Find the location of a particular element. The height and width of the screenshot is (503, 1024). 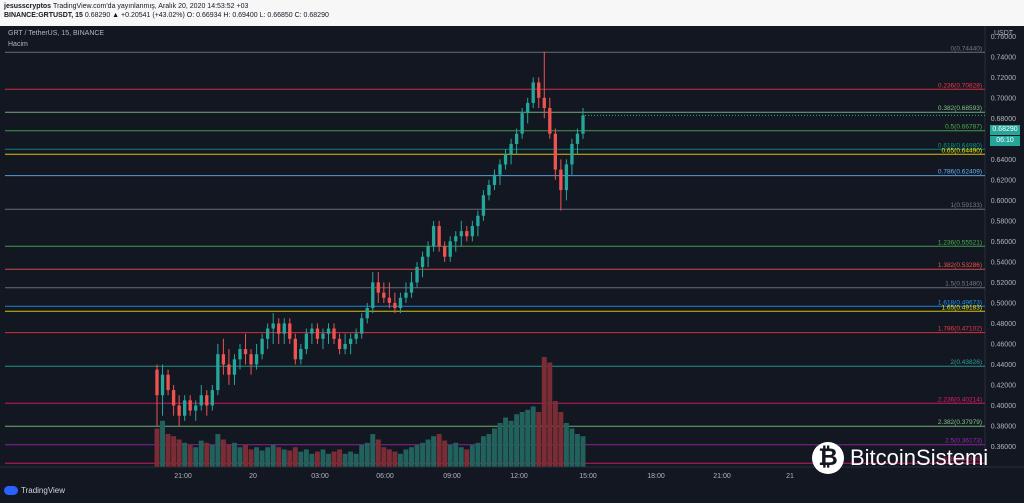

current-price-badge: 0.68290 is located at coordinates (1005, 130).